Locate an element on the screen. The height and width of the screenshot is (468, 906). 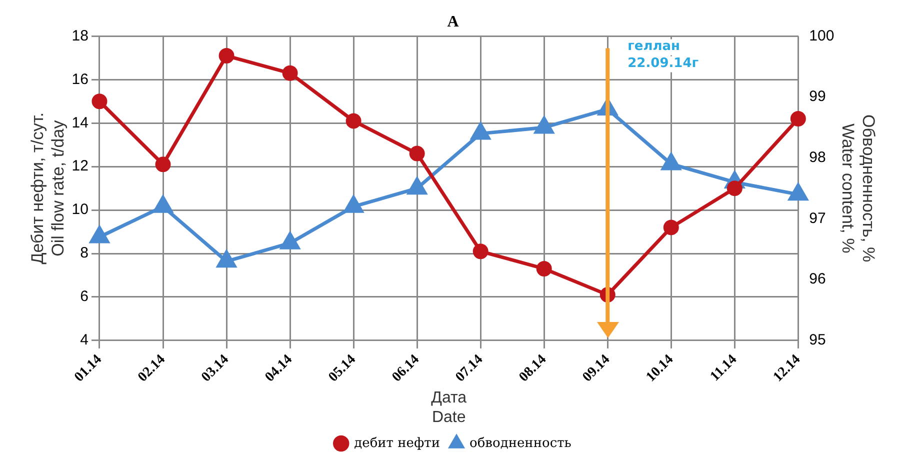
ref-line-label: геллан 22.09.14г is located at coordinates (663, 55).